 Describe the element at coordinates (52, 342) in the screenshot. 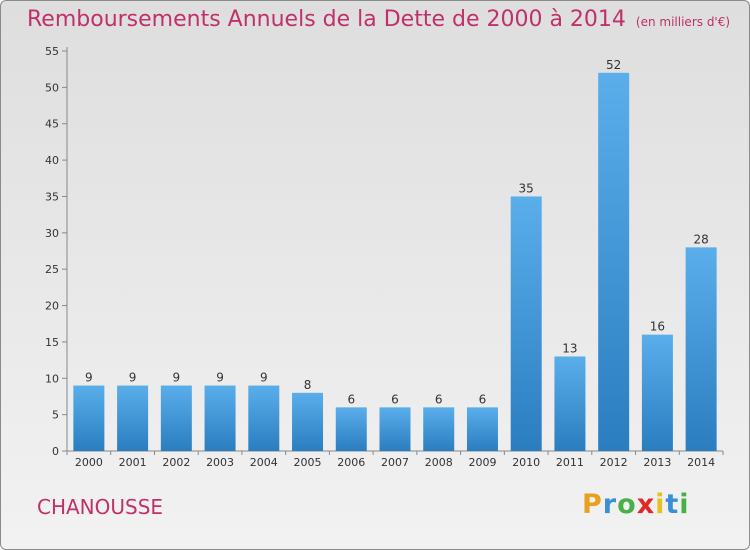

I see `y-tick-label: 15` at that location.